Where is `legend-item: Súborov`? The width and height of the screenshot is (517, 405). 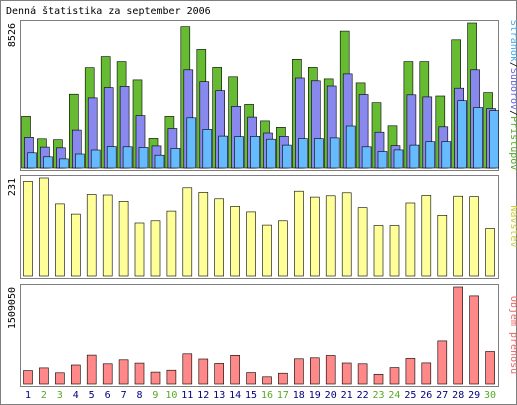
legend-item: Súborov is located at coordinates (512, 89).